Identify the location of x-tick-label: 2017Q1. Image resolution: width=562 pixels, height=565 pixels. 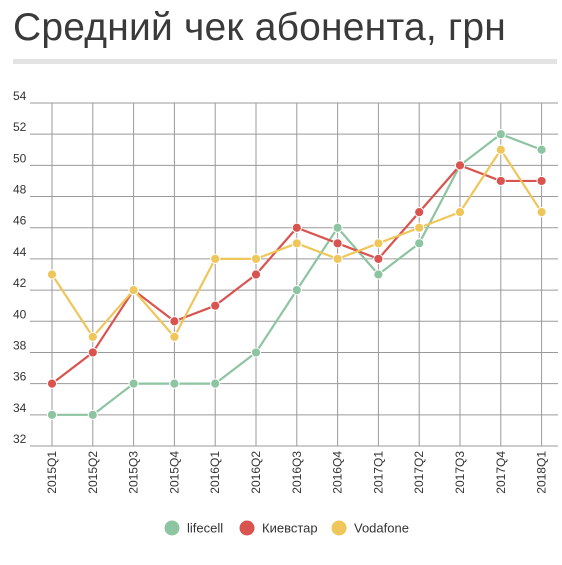
(378, 472).